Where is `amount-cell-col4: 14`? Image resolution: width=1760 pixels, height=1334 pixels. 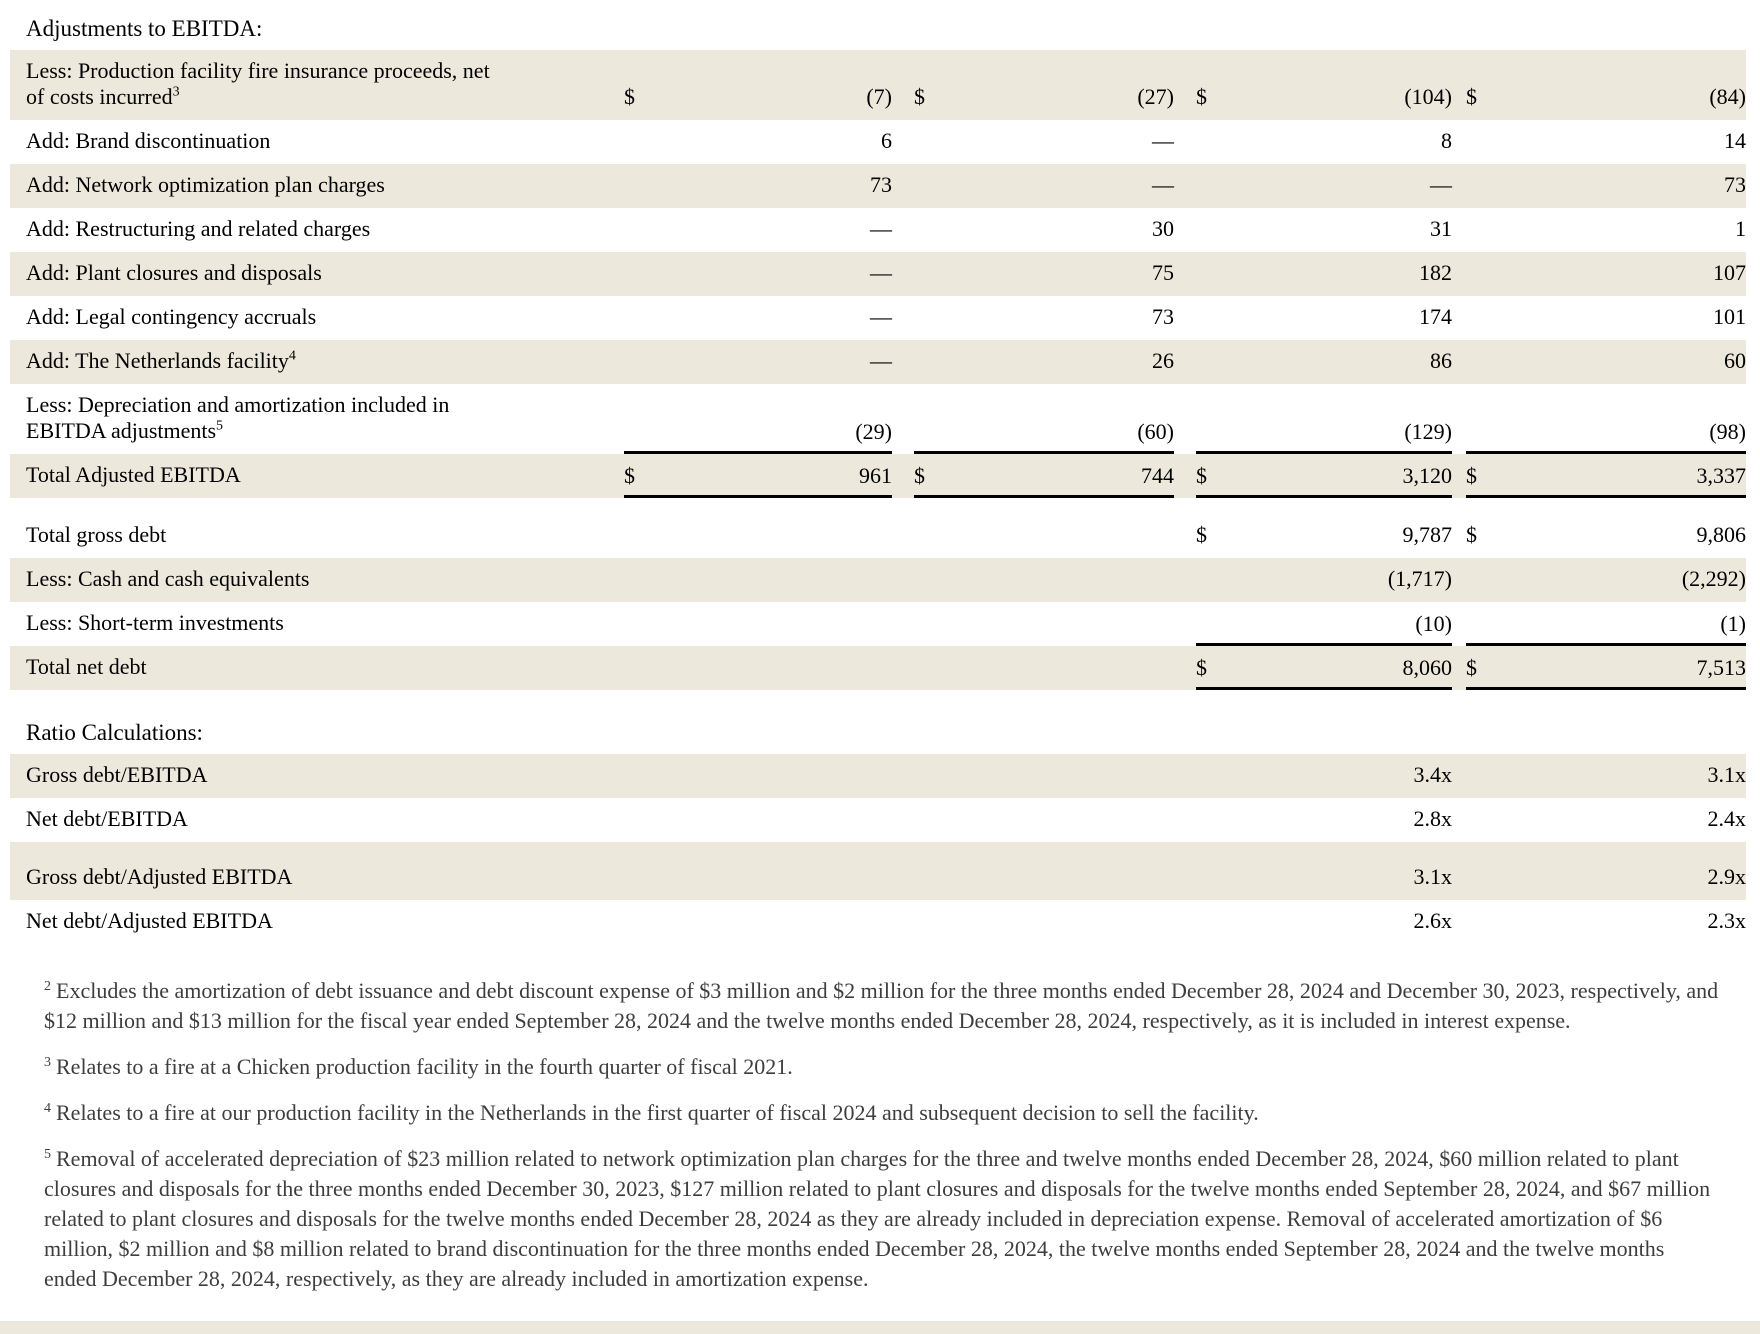
amount-cell-col4: 14 is located at coordinates (1606, 142).